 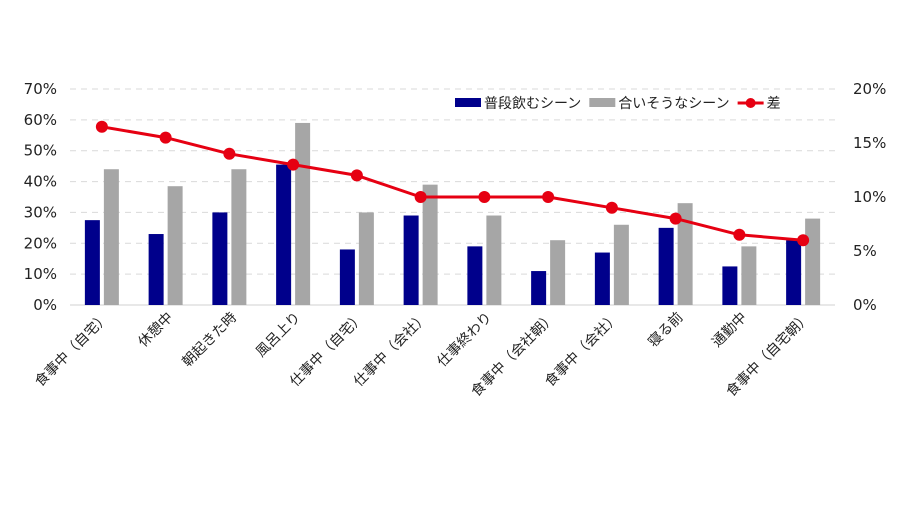 What do you see at coordinates (666, 330) in the screenshot?
I see `category-label: 寝る前` at bounding box center [666, 330].